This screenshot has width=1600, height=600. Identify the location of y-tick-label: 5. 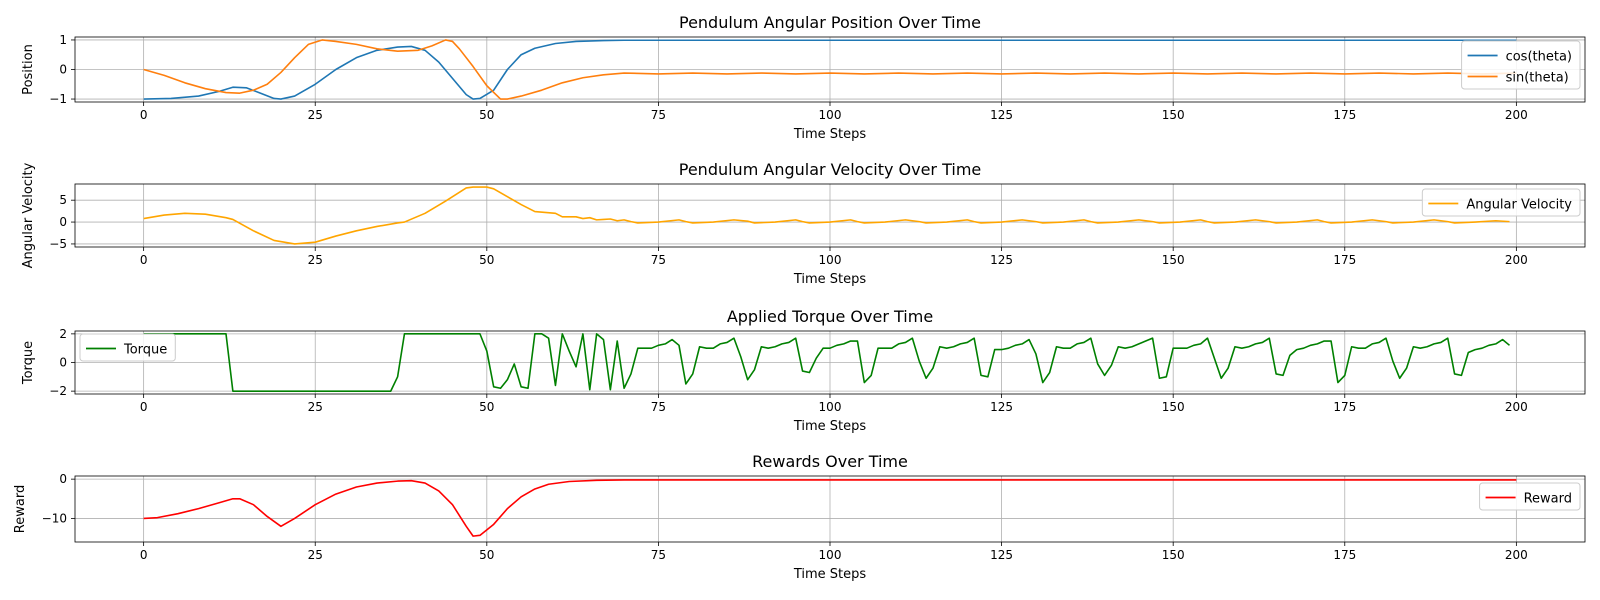
(63, 200).